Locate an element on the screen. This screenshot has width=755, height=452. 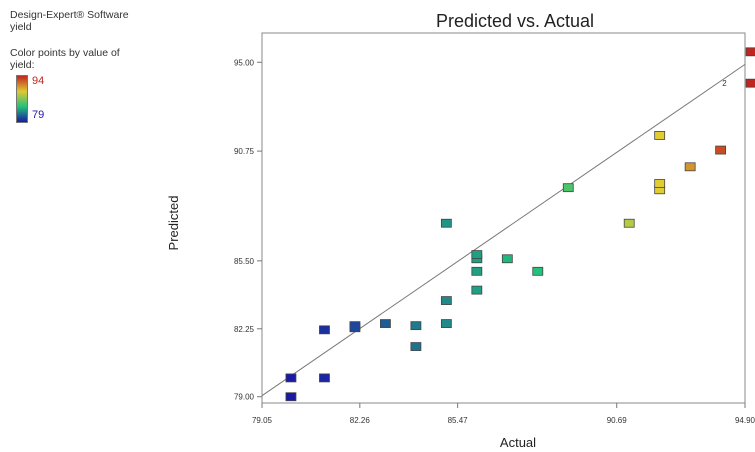
y-tick-label: 79.00 is located at coordinates (244, 397).